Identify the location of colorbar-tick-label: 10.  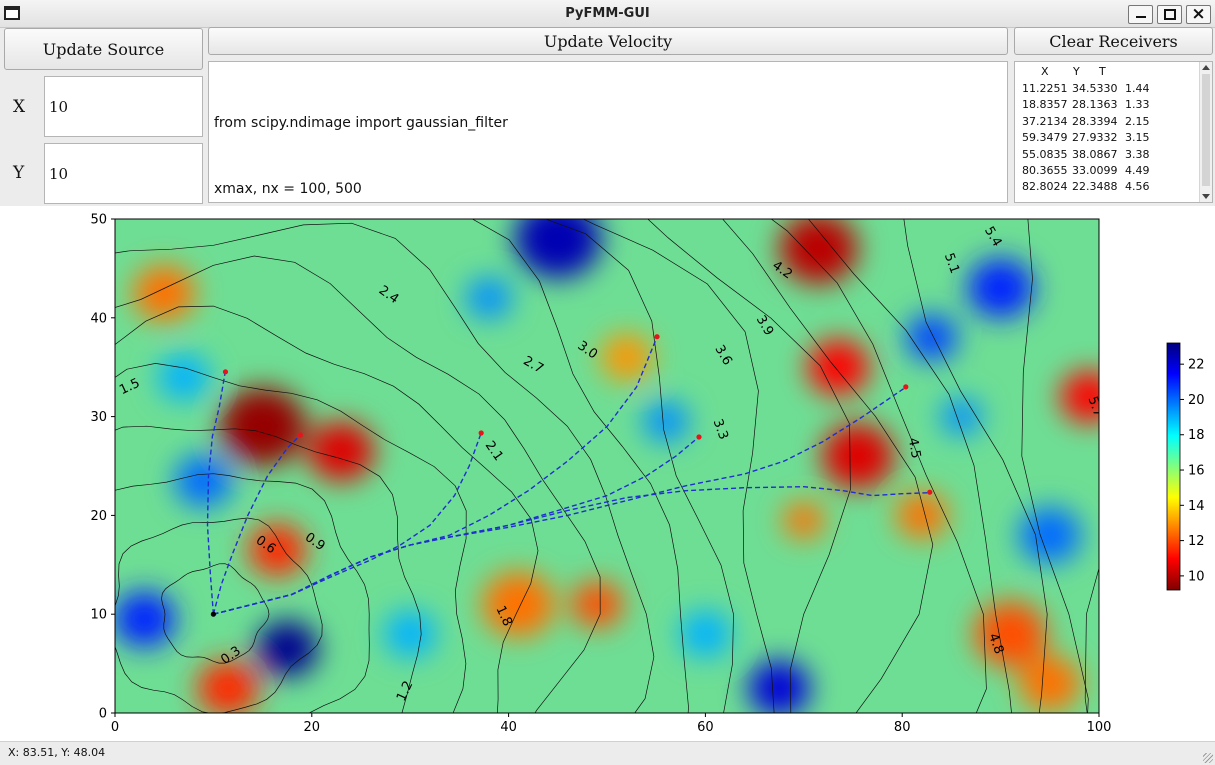
(1196, 576).